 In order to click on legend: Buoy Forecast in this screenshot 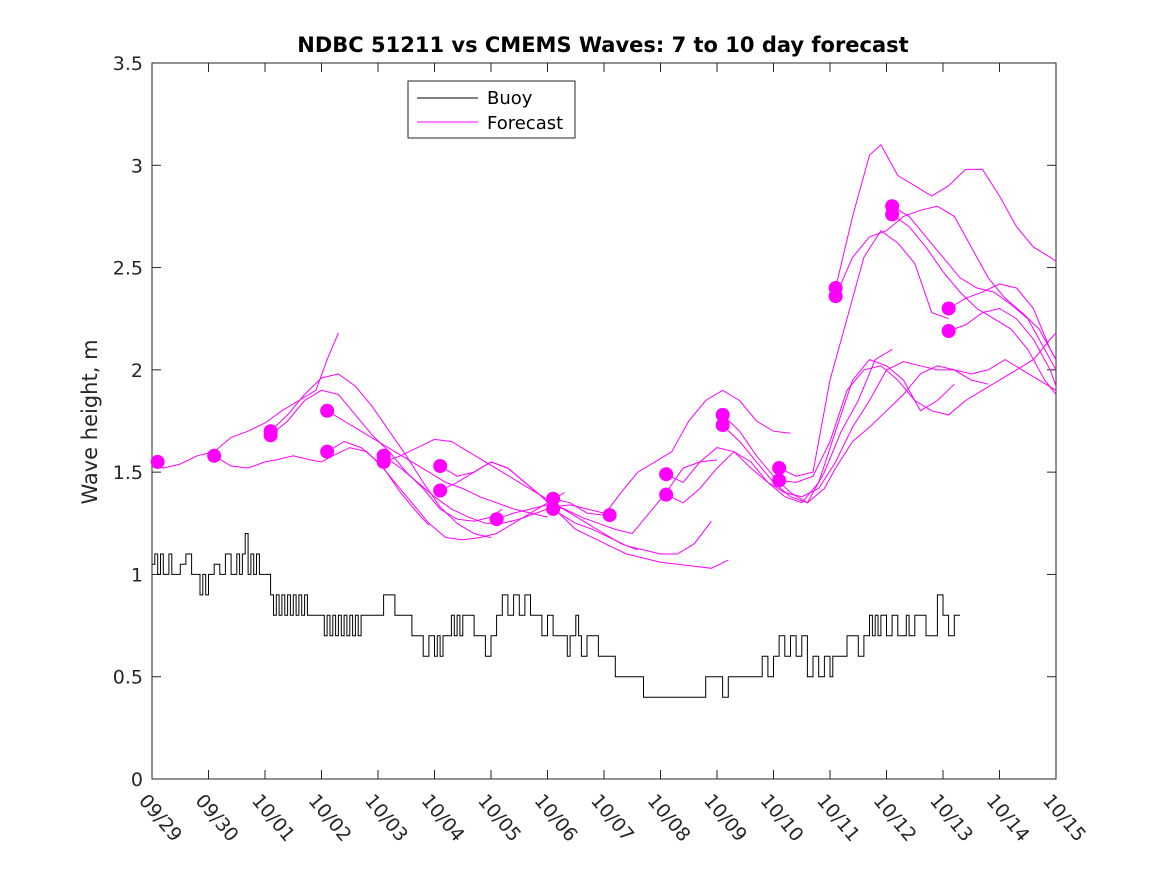, I will do `click(491, 109)`.